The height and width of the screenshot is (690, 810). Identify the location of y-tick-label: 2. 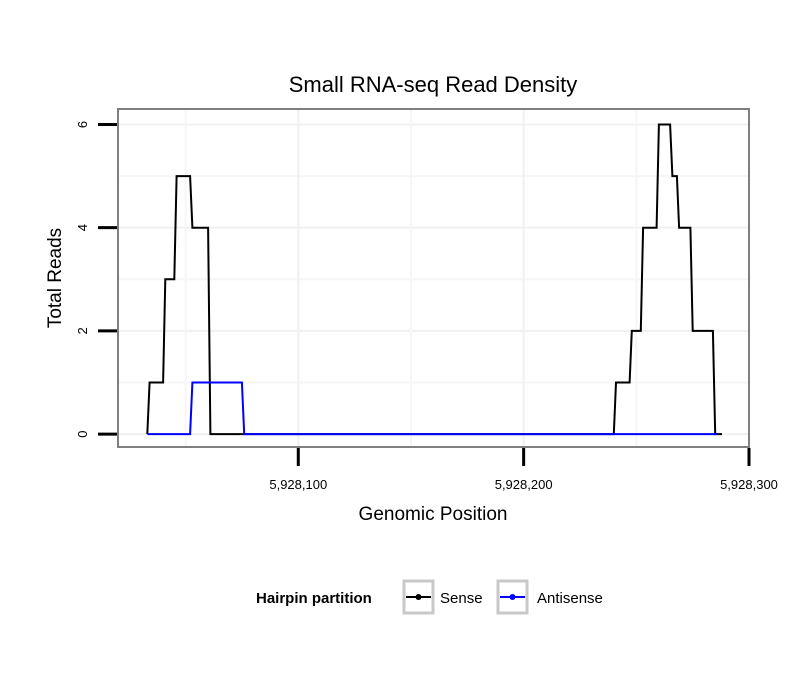
(82, 330).